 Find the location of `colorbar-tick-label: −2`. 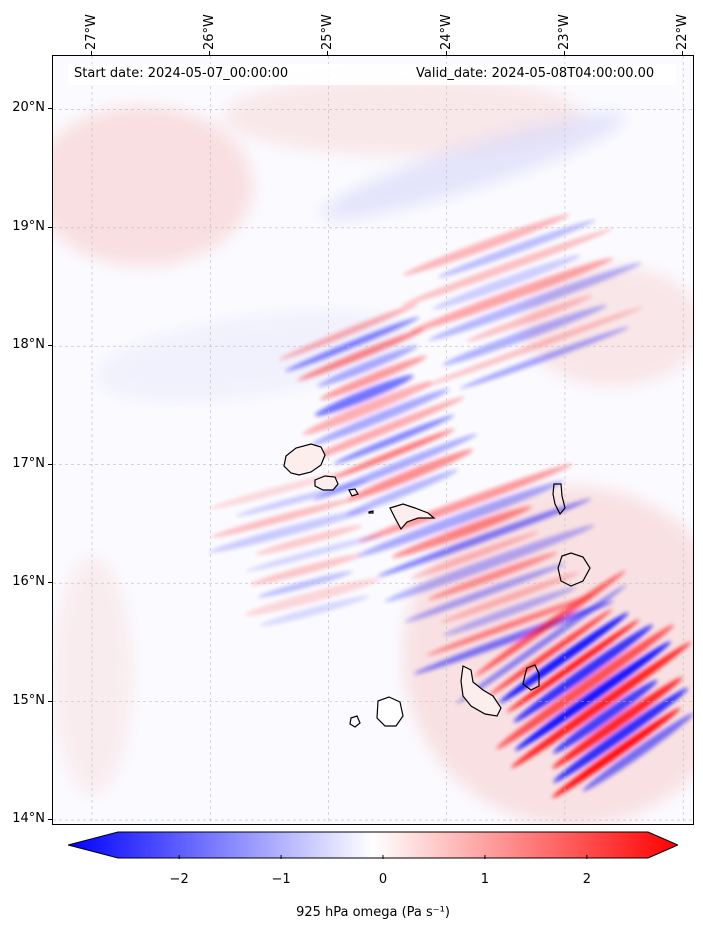

colorbar-tick-label: −2 is located at coordinates (179, 879).